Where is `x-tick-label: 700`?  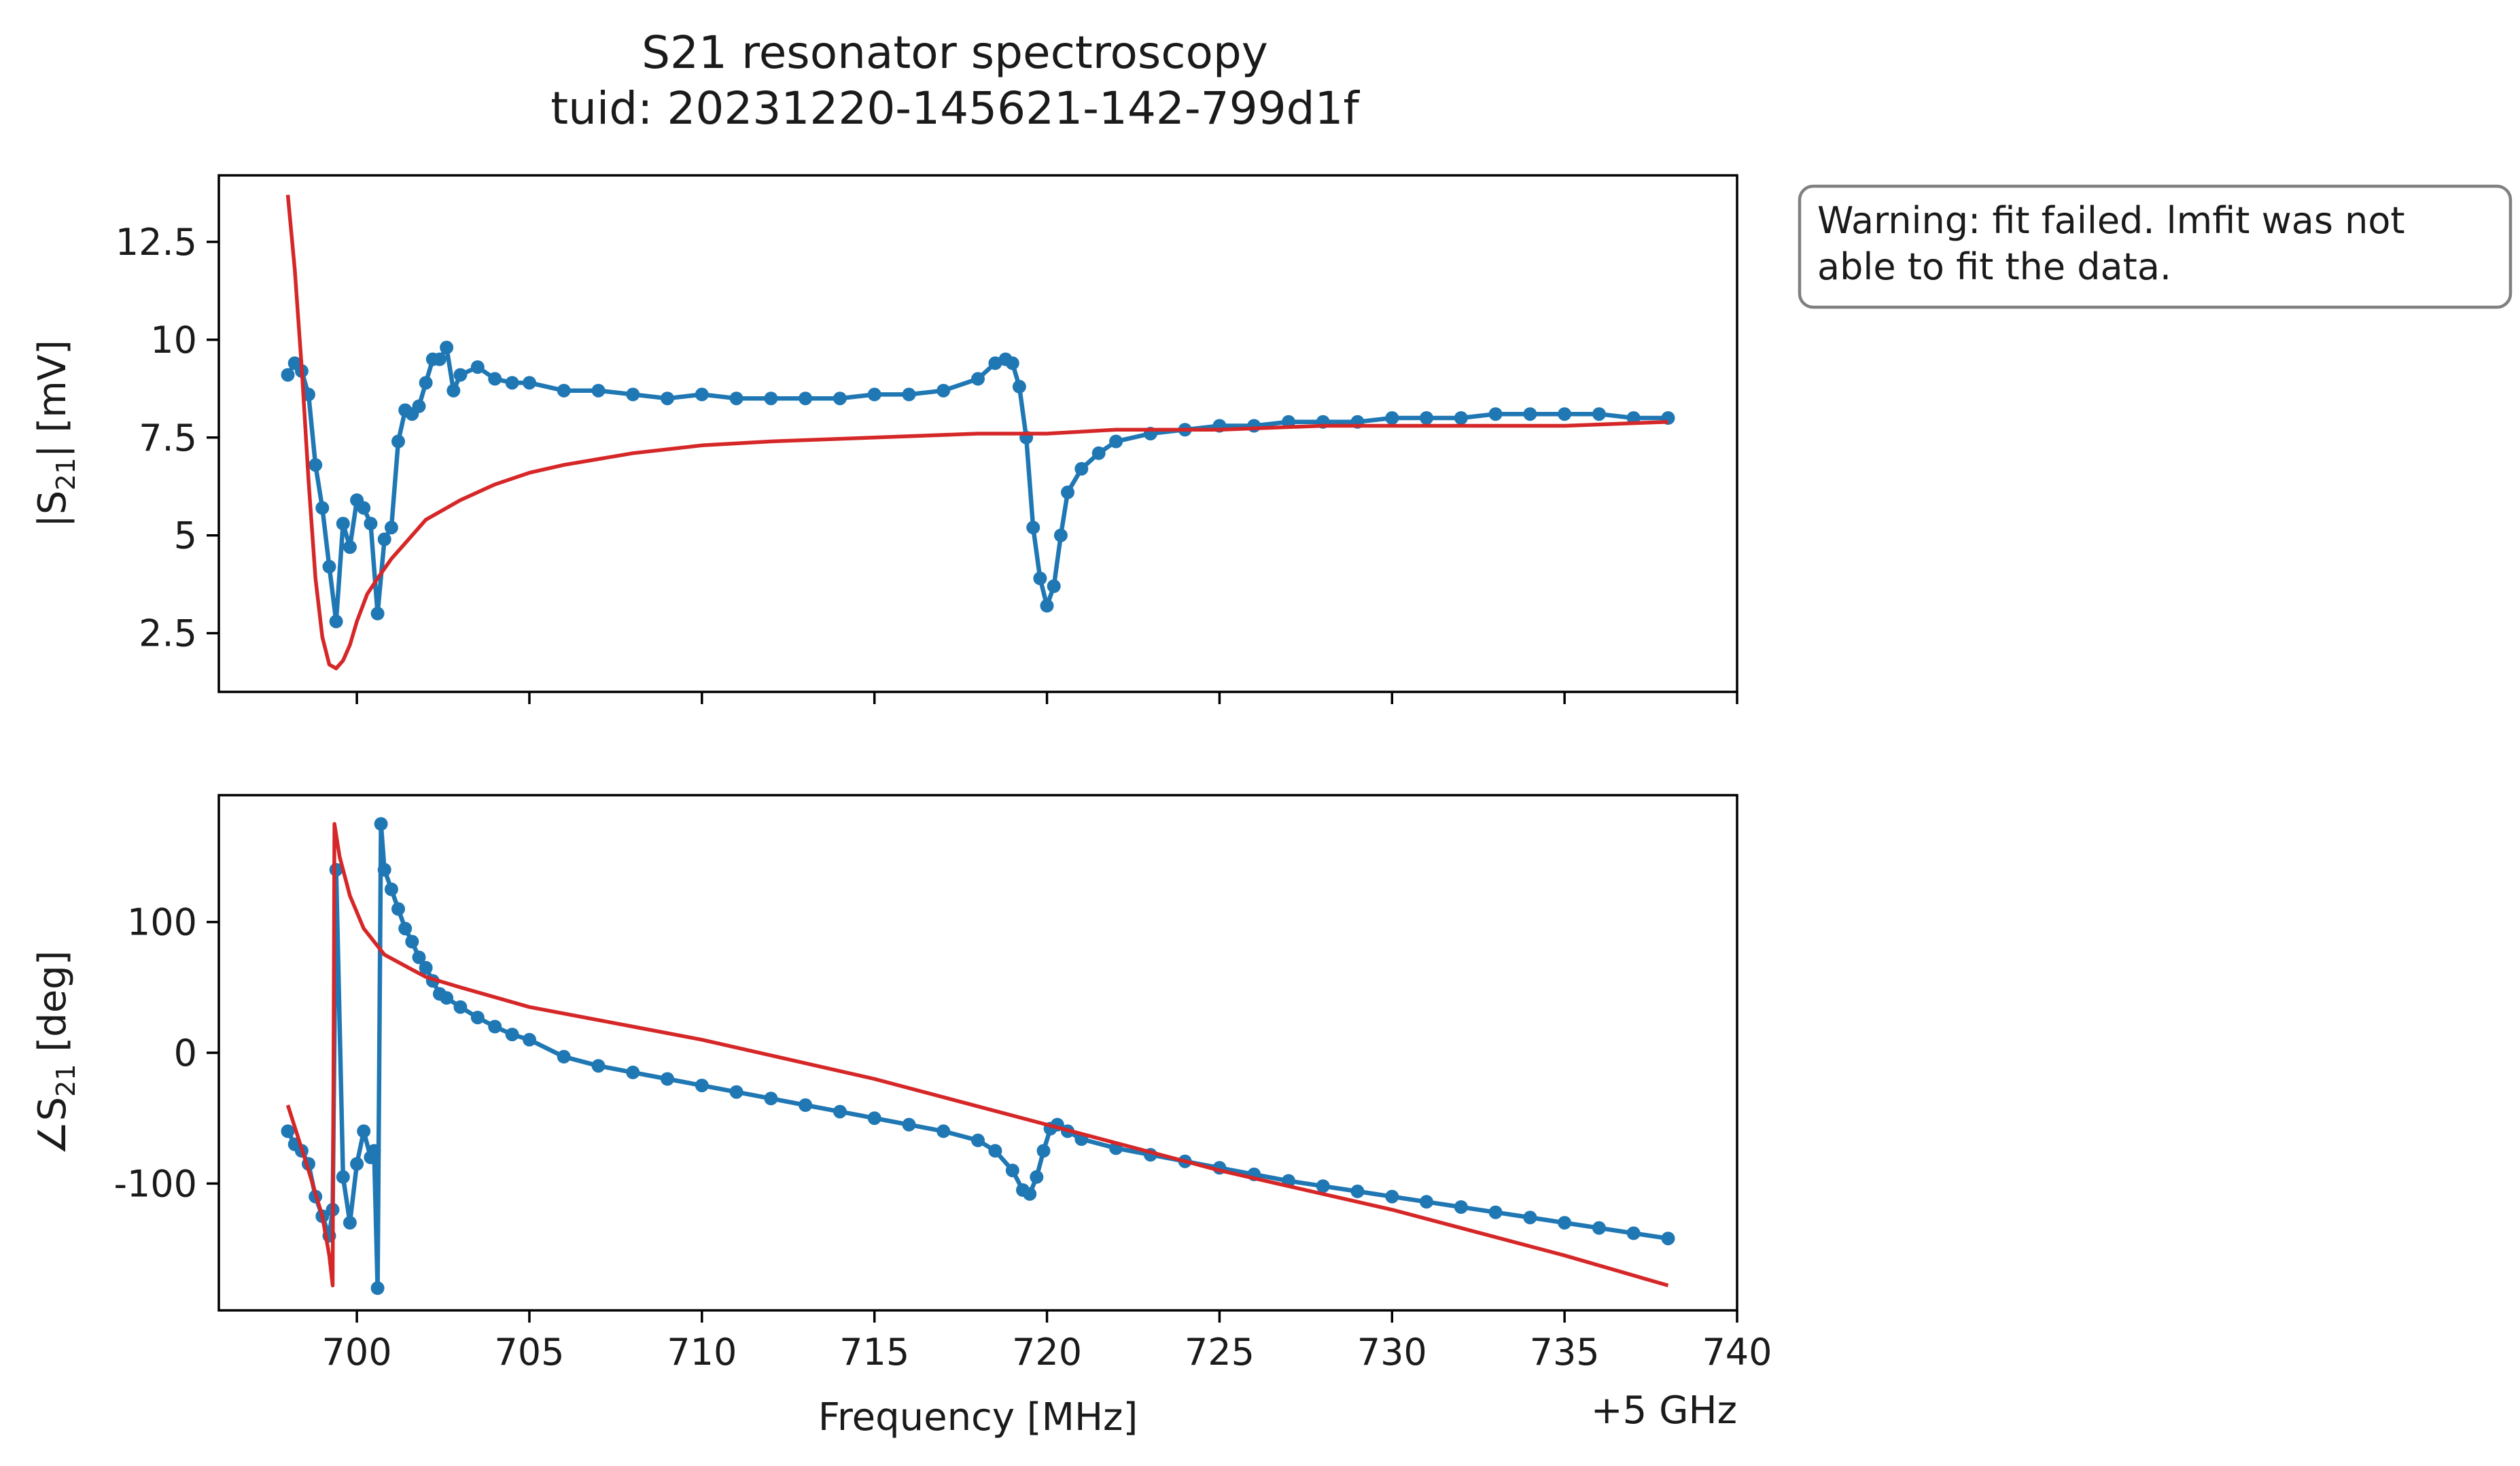
x-tick-label: 700 is located at coordinates (357, 1352).